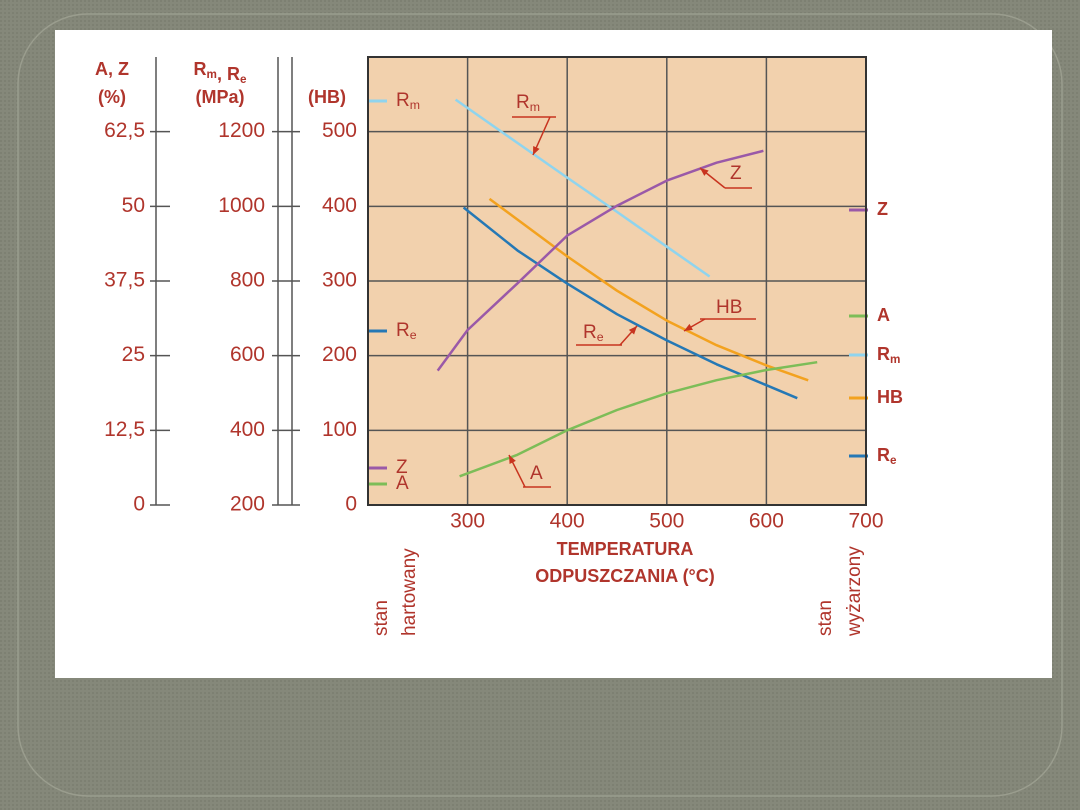 This screenshot has width=1080, height=810. I want to click on legend-label: Re, so click(887, 456).